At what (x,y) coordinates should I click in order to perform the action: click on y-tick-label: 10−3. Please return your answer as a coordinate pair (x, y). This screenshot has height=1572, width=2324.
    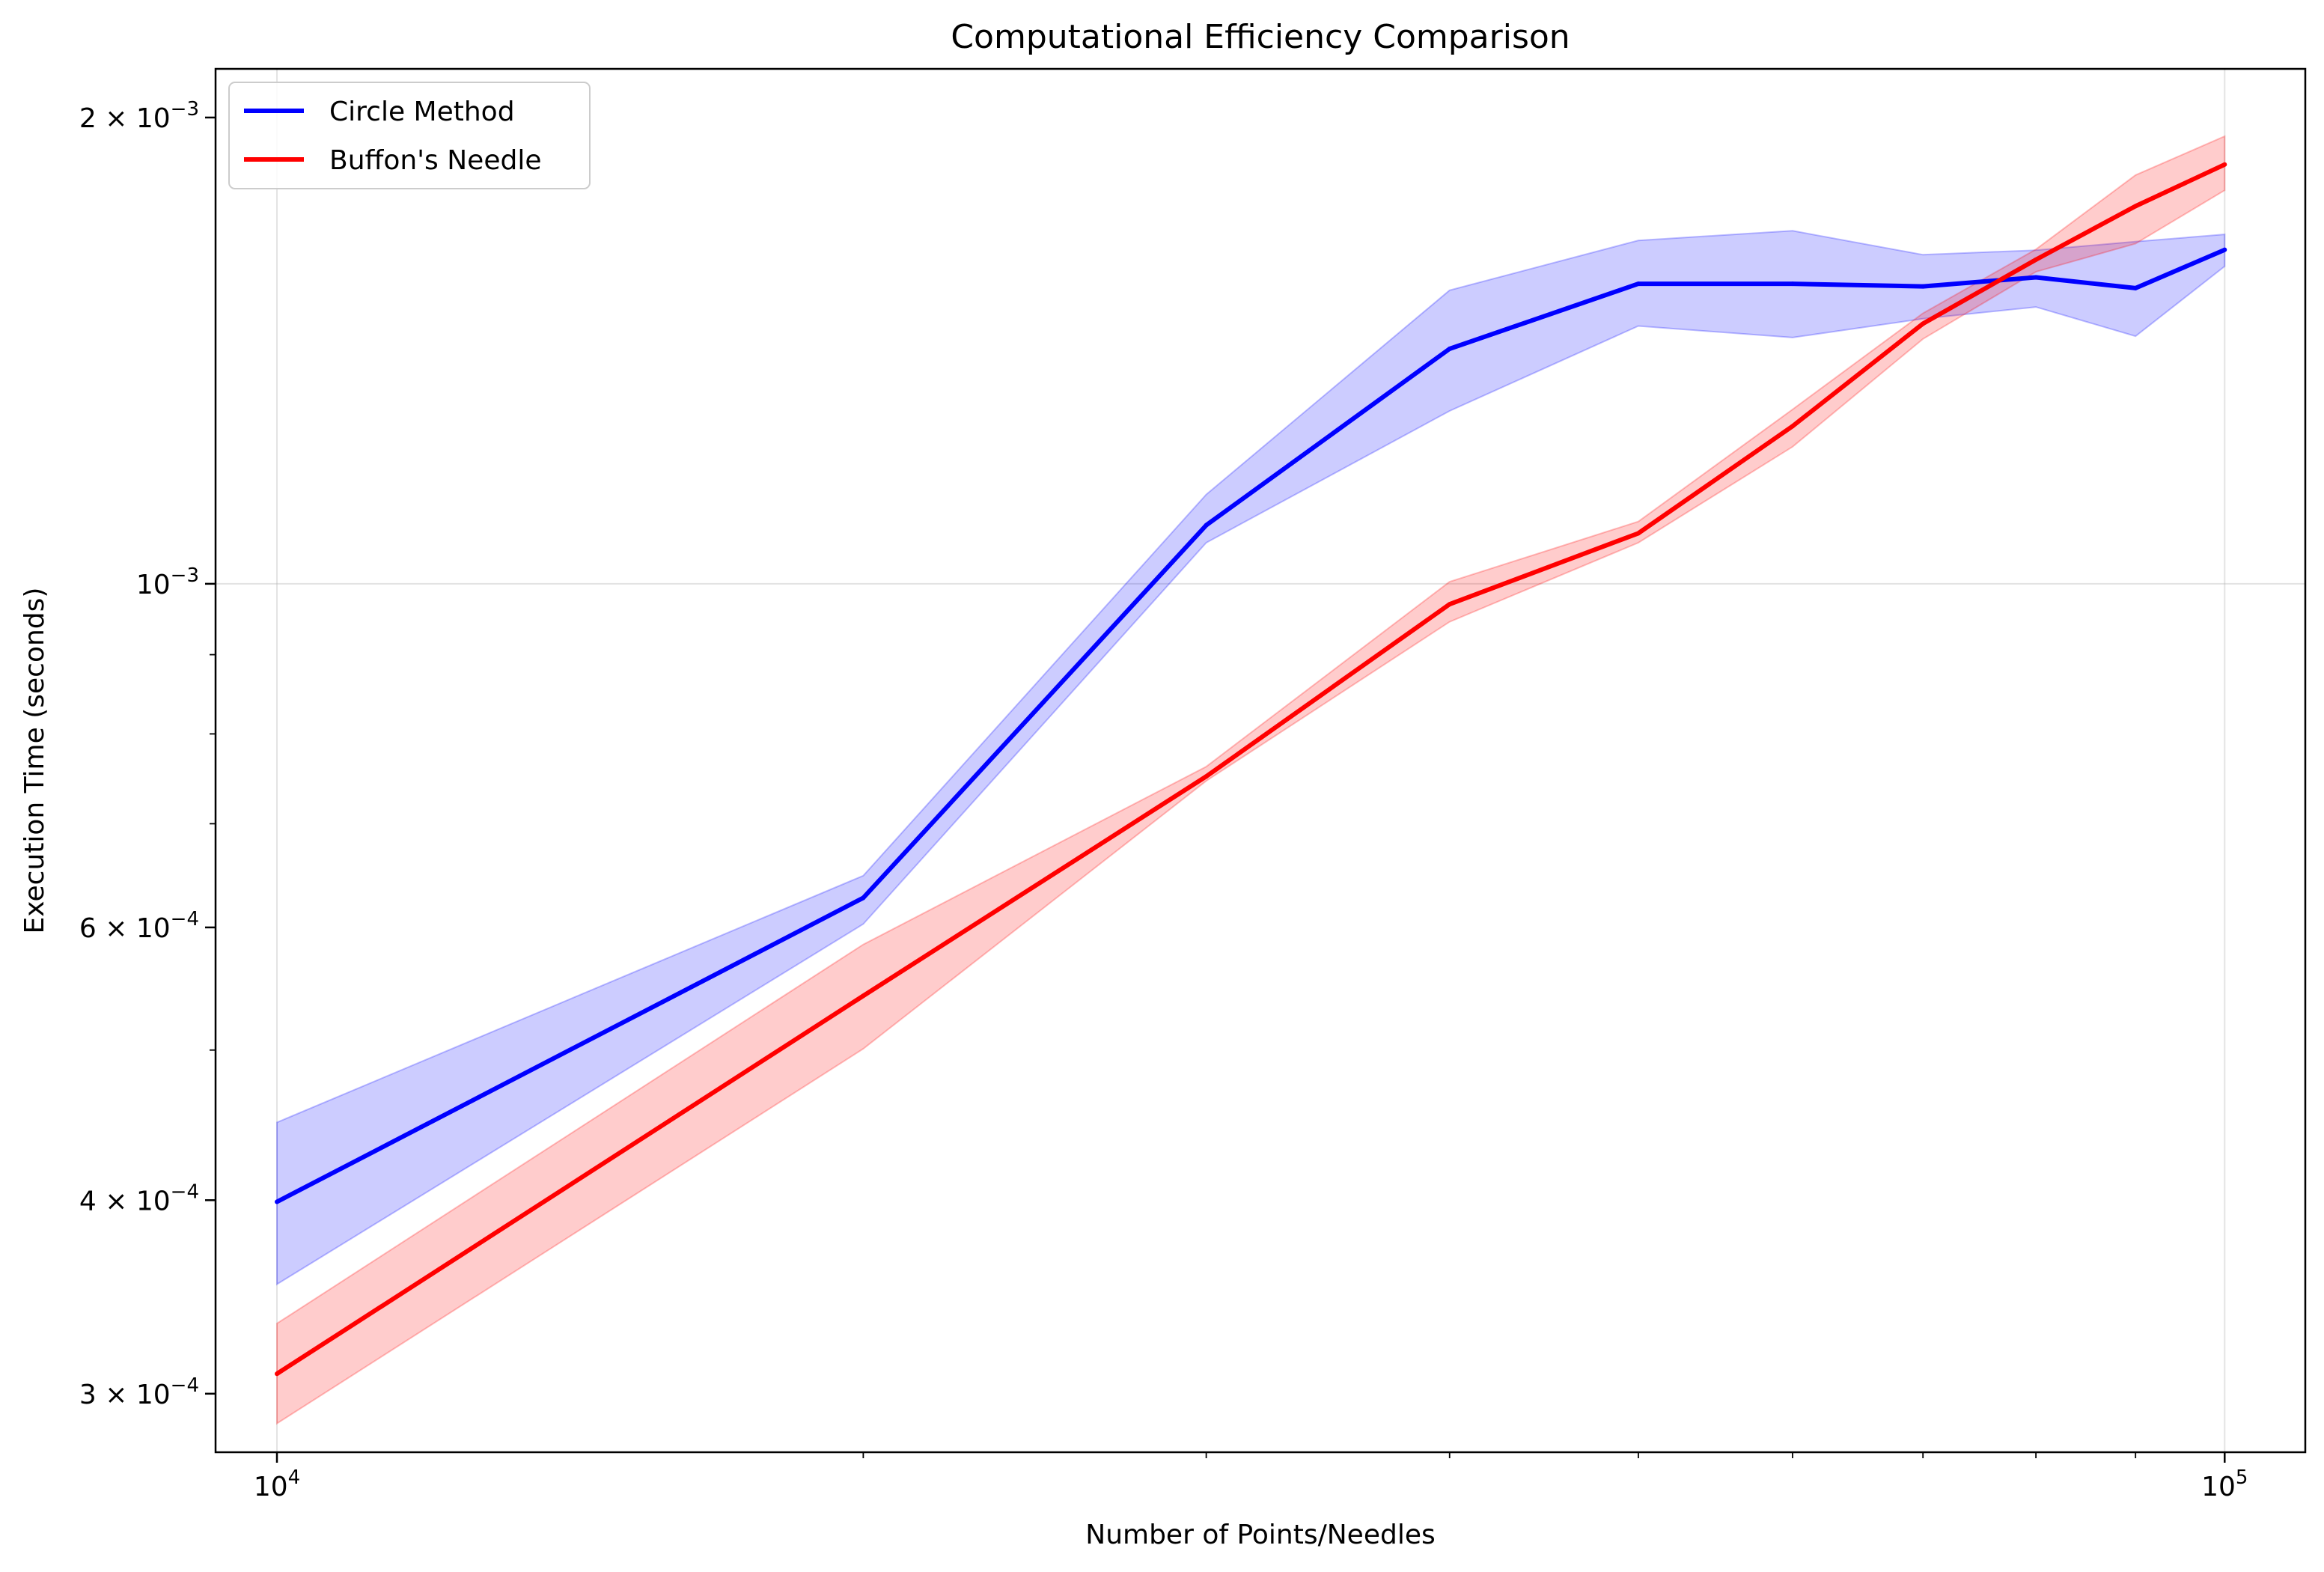
    Looking at the image, I should click on (167, 582).